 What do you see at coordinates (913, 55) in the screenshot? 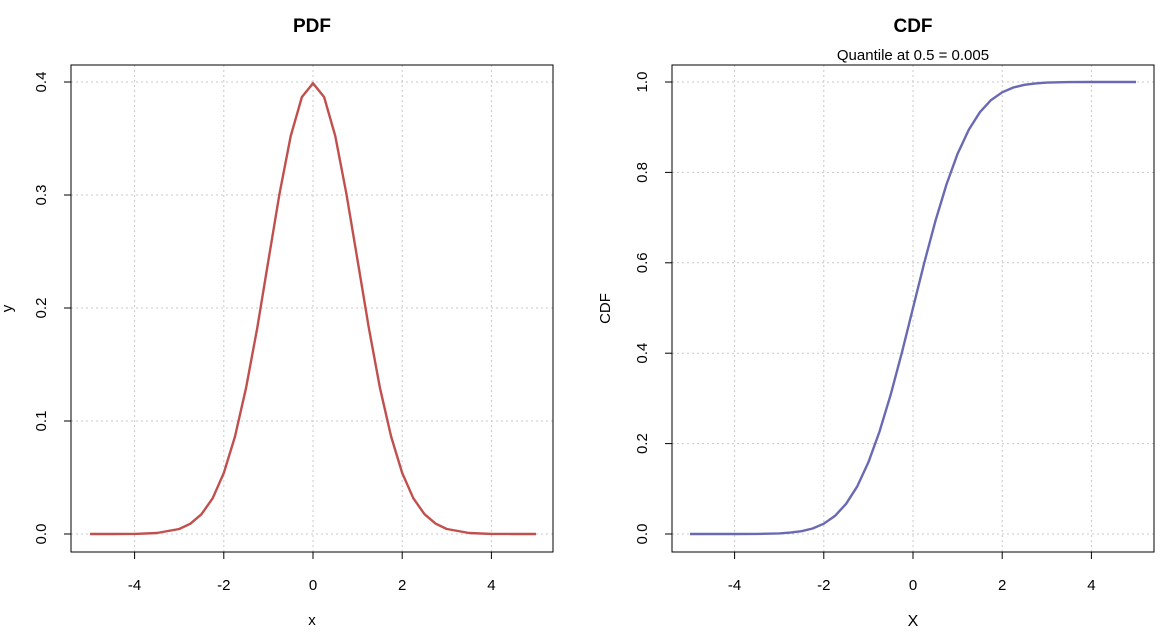
I see `chart-subtitle: Quantile at 0.5 = 0.005` at bounding box center [913, 55].